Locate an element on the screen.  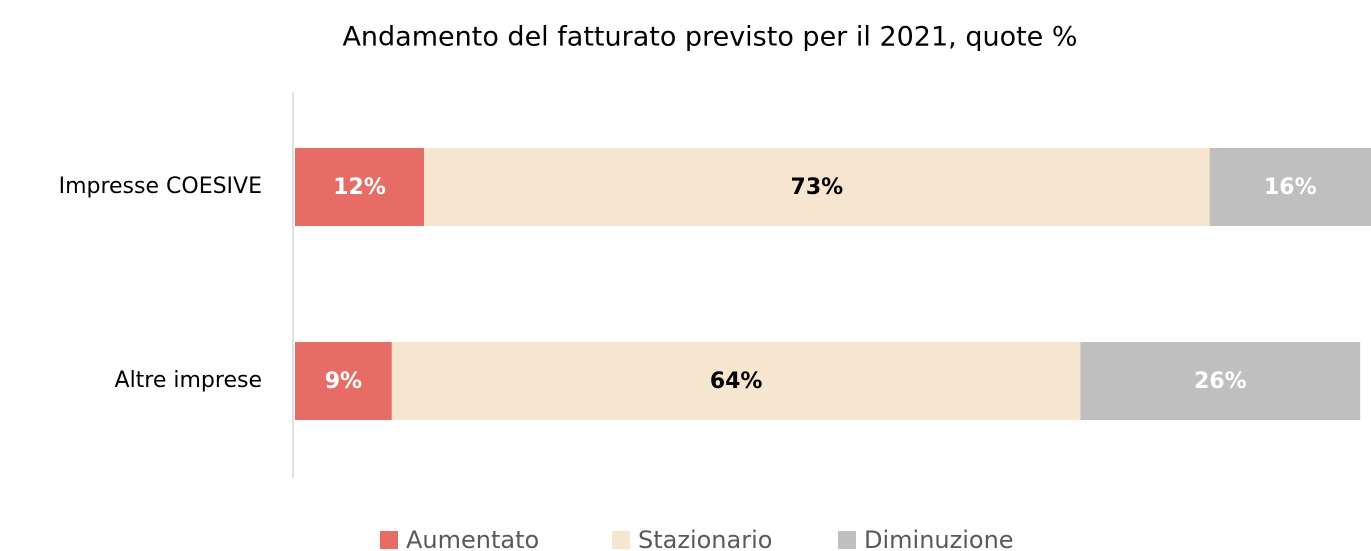
data-label: 73% is located at coordinates (817, 187).